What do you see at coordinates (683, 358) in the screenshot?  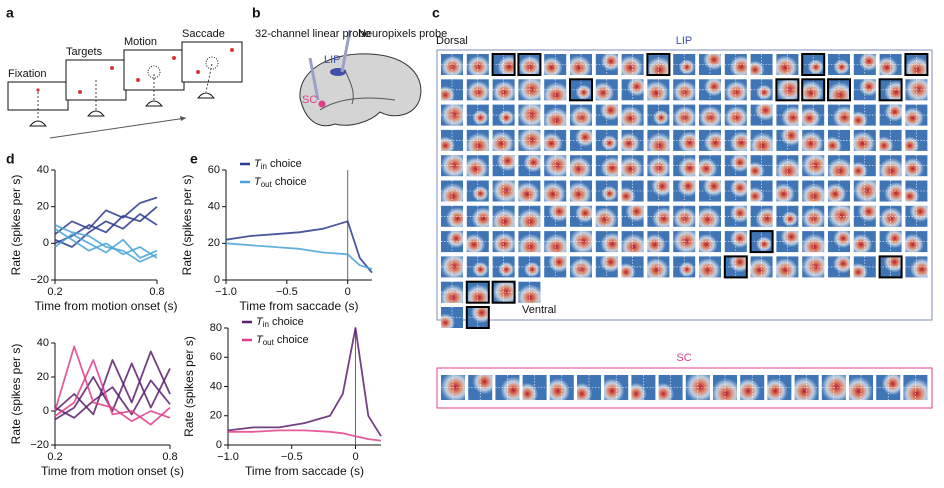 I see `map-title: SC` at bounding box center [683, 358].